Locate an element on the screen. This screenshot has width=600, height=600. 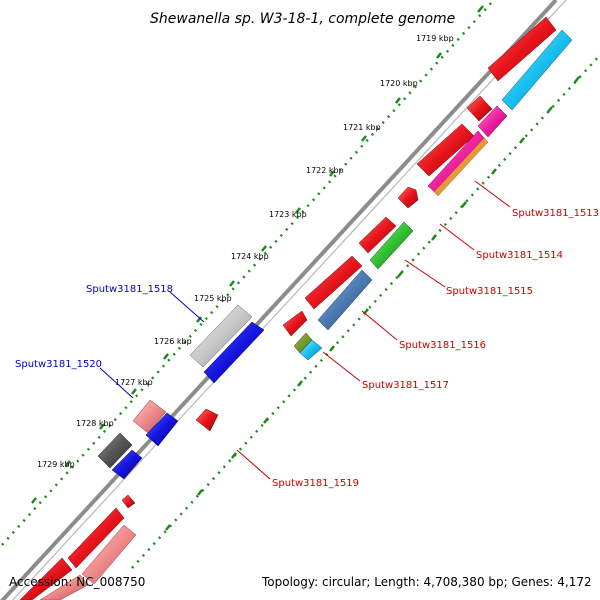
kbp-tick-label: 1723 kbp is located at coordinates (288, 214).